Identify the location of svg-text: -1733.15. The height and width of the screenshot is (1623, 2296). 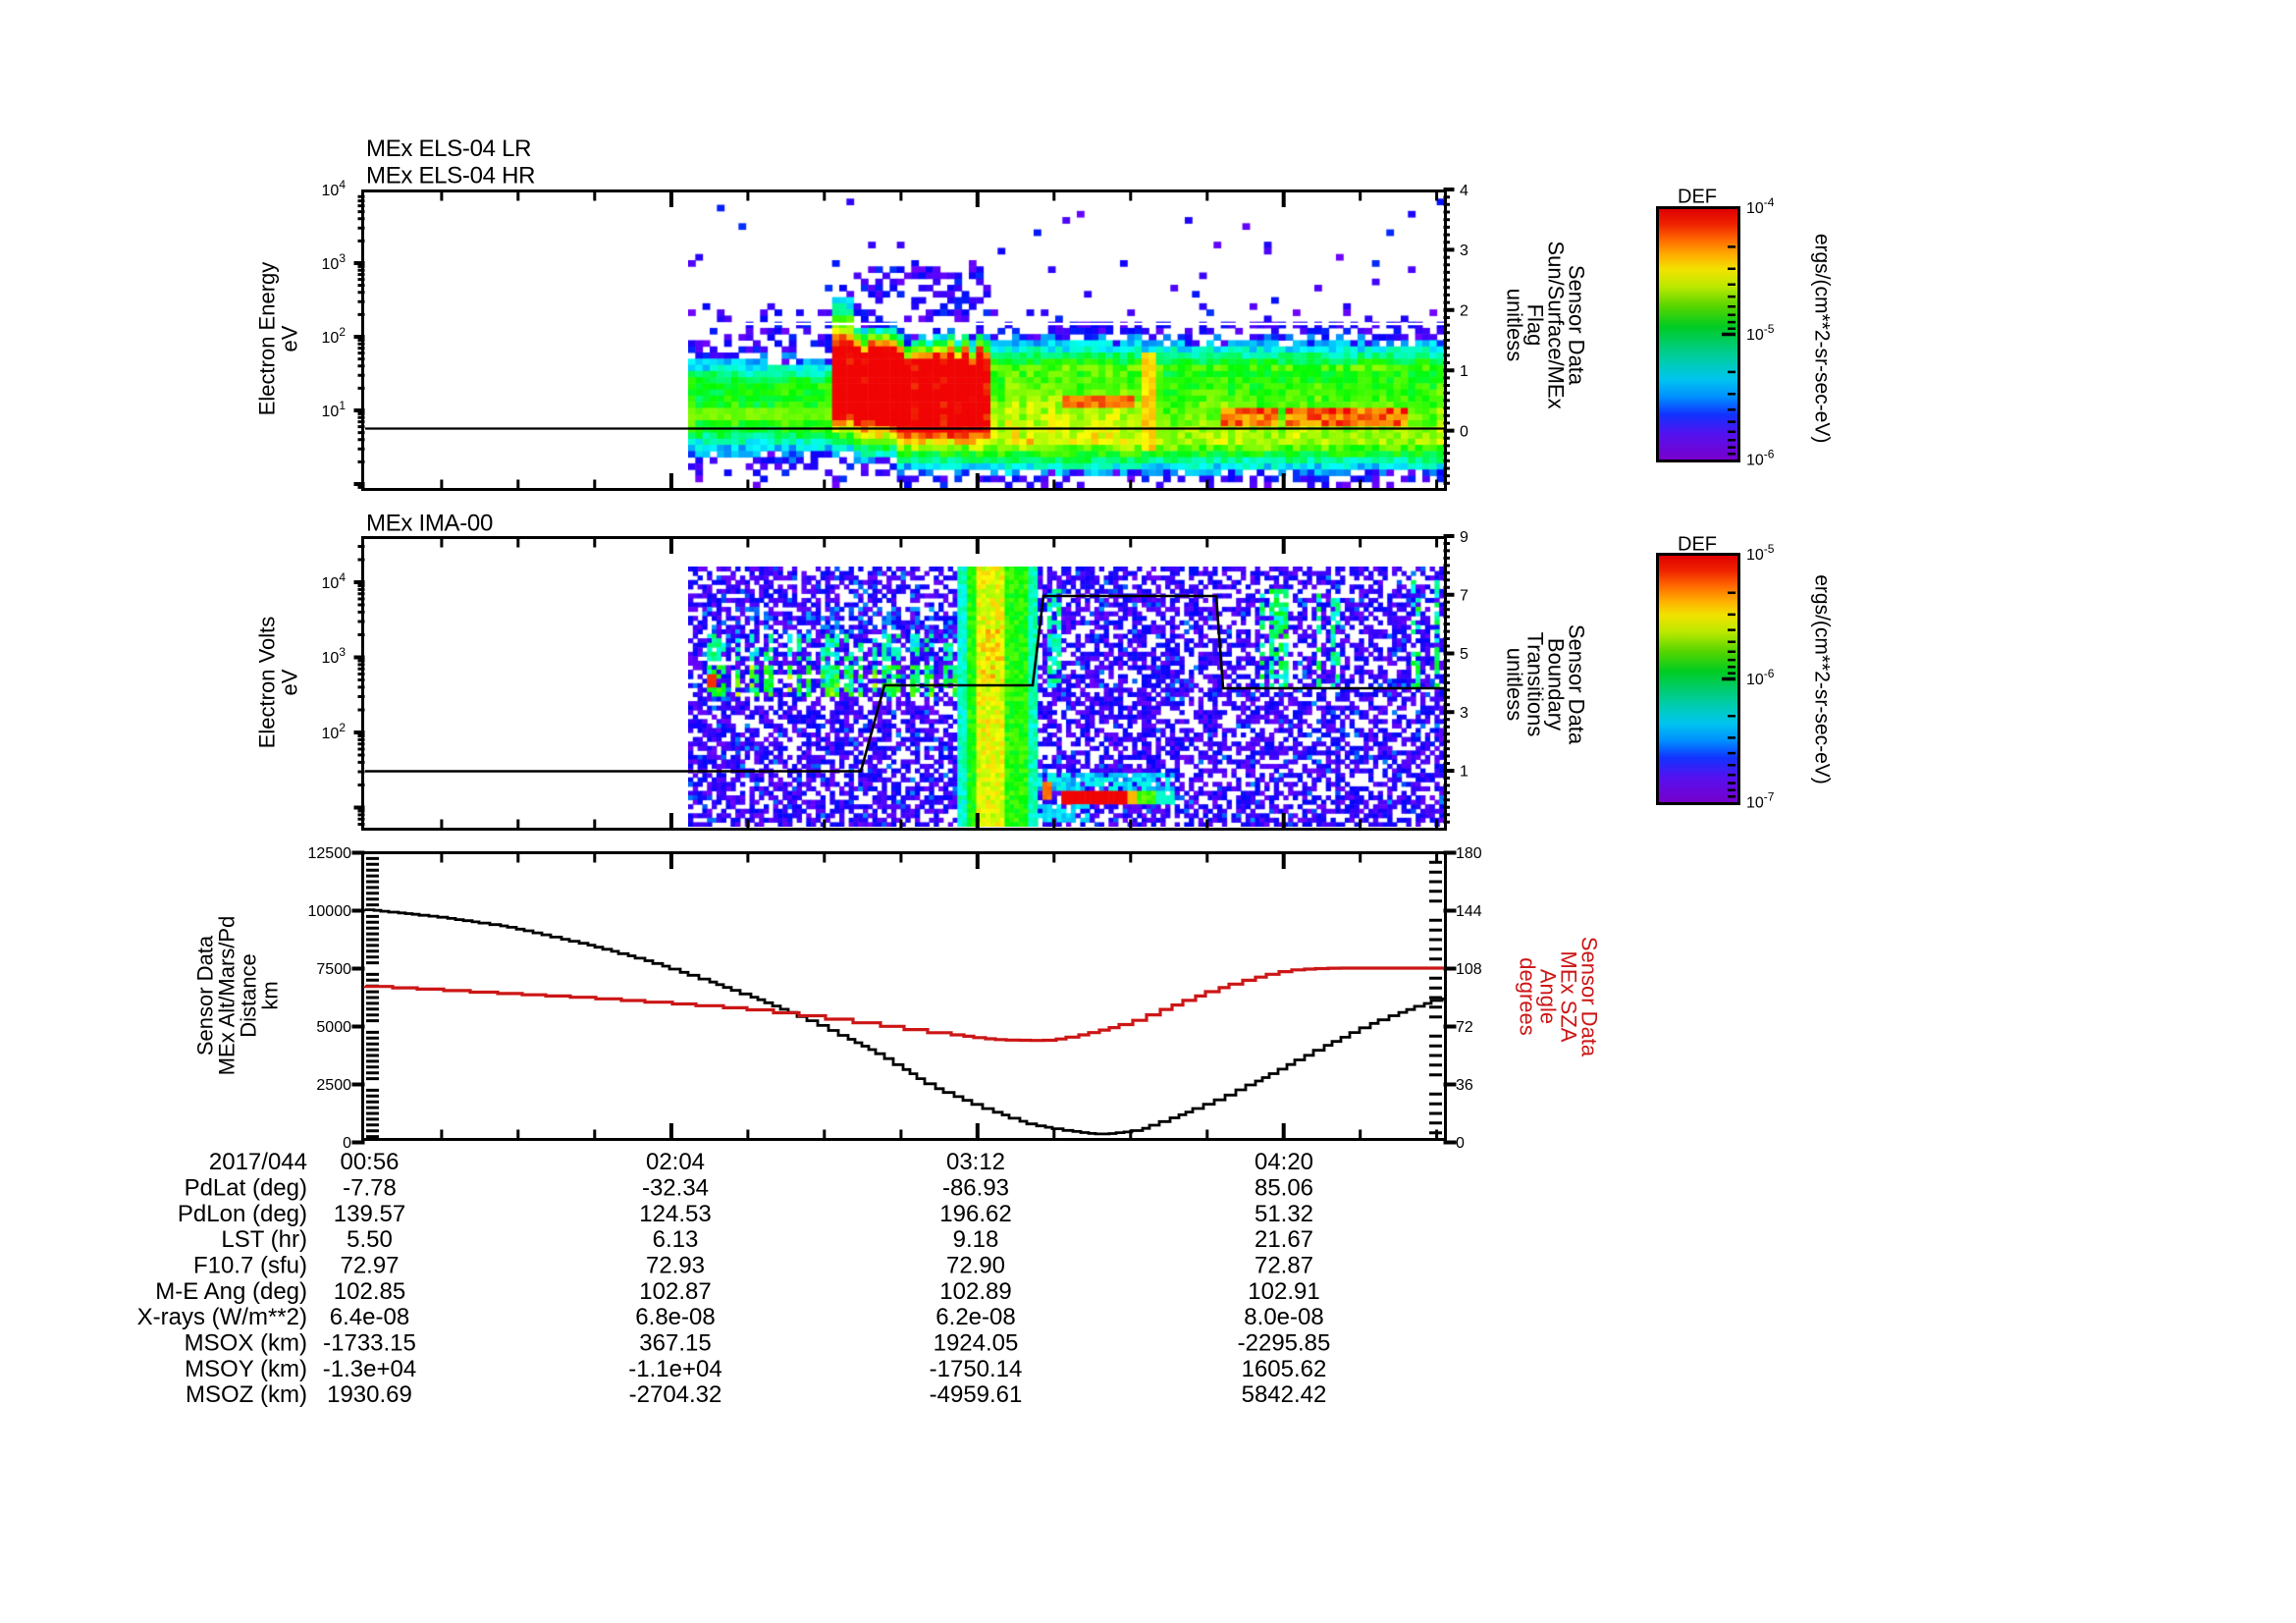
(369, 1344).